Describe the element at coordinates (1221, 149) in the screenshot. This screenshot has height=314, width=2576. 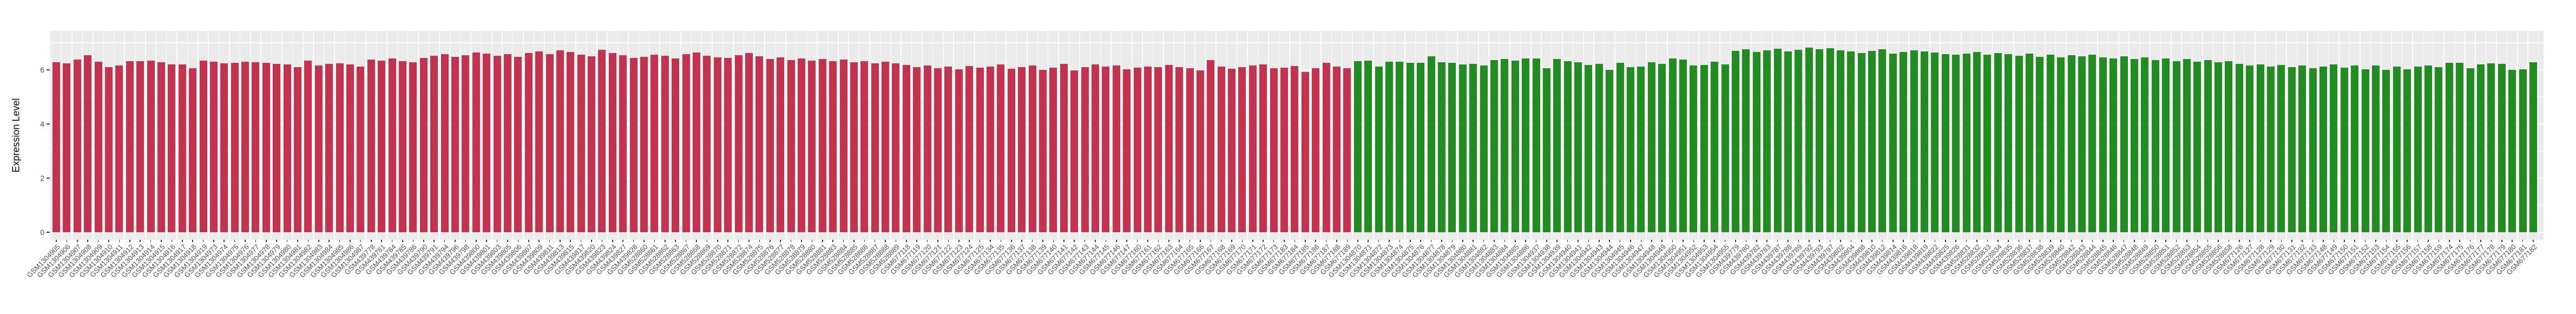
I see `bar-GSM677168` at that location.